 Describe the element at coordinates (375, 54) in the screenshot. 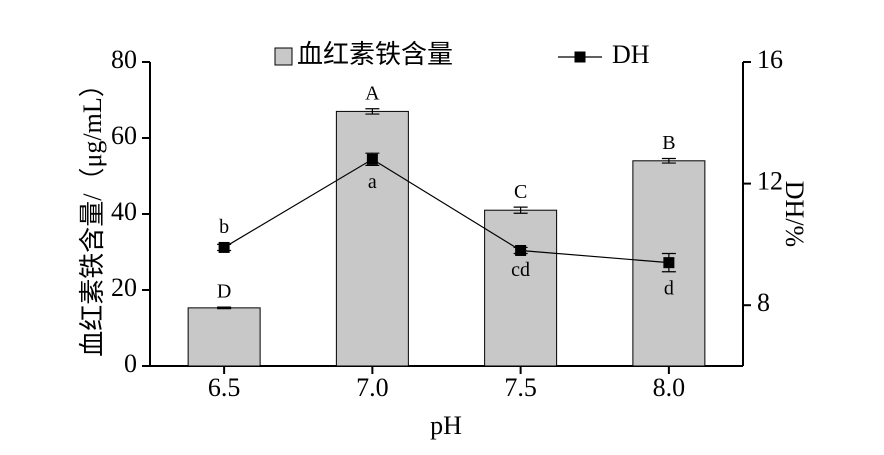

I see `legend-label: 血红素铁含量` at that location.